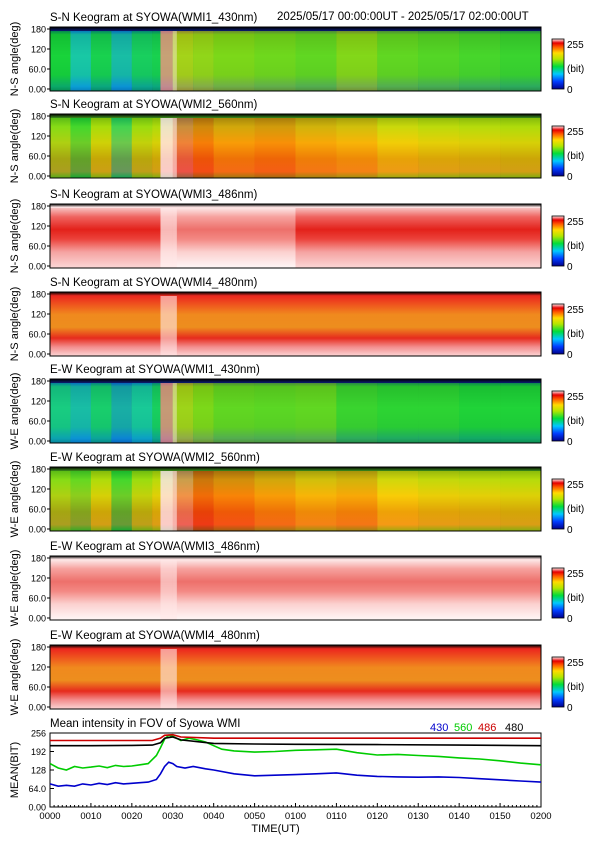 The width and height of the screenshot is (595, 842). What do you see at coordinates (439, 728) in the screenshot?
I see `legend-entry-430: 430` at bounding box center [439, 728].